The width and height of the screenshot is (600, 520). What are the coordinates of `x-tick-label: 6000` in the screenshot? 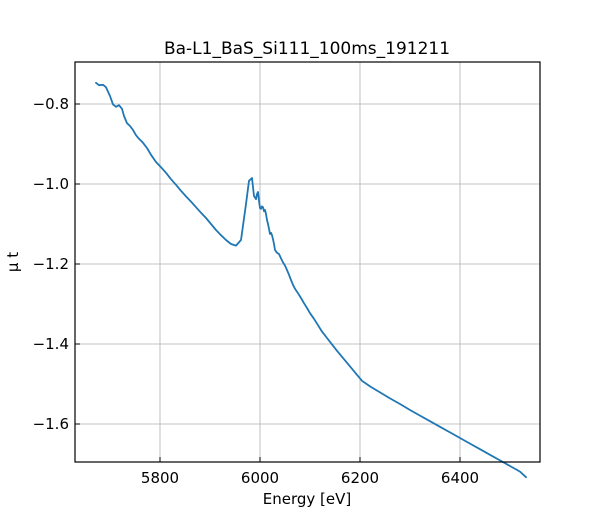 It's located at (260, 478).